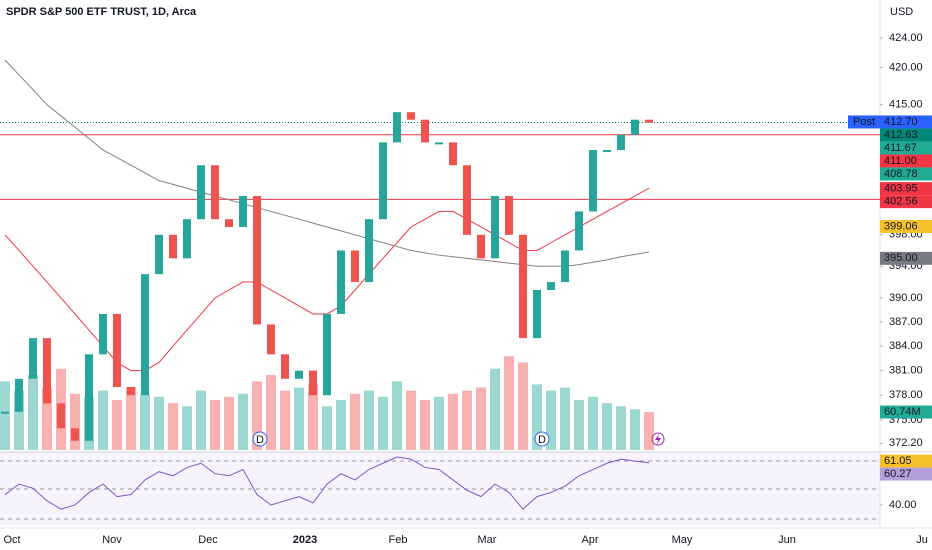  I want to click on x-tick-label: May, so click(682, 540).